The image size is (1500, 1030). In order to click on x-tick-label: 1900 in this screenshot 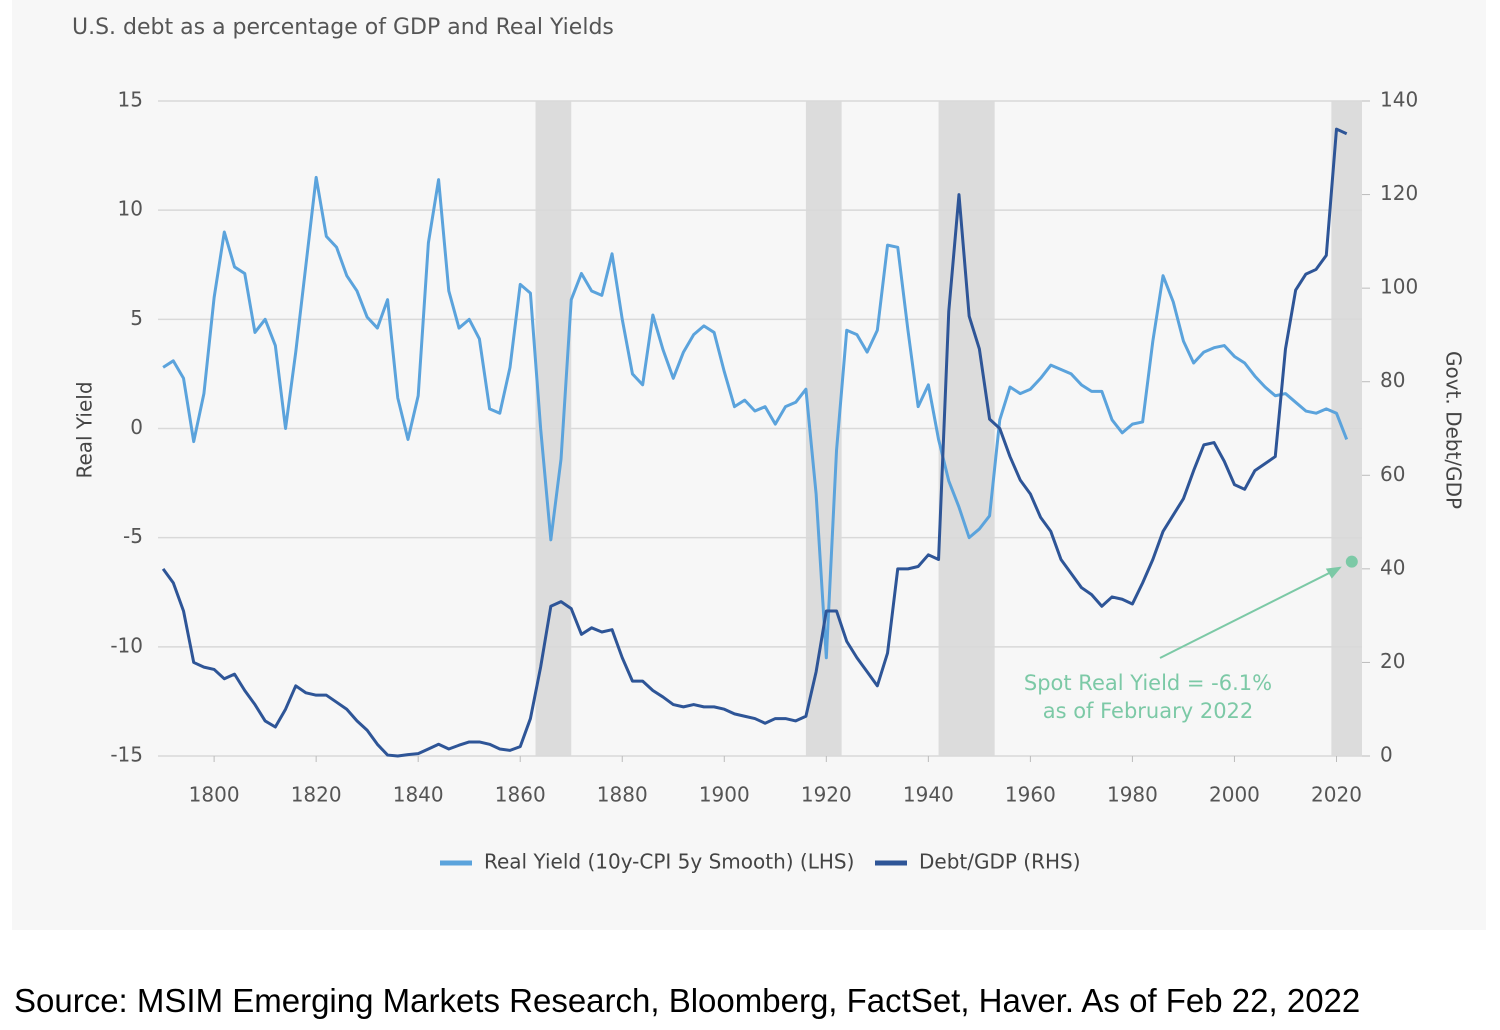, I will do `click(724, 795)`.